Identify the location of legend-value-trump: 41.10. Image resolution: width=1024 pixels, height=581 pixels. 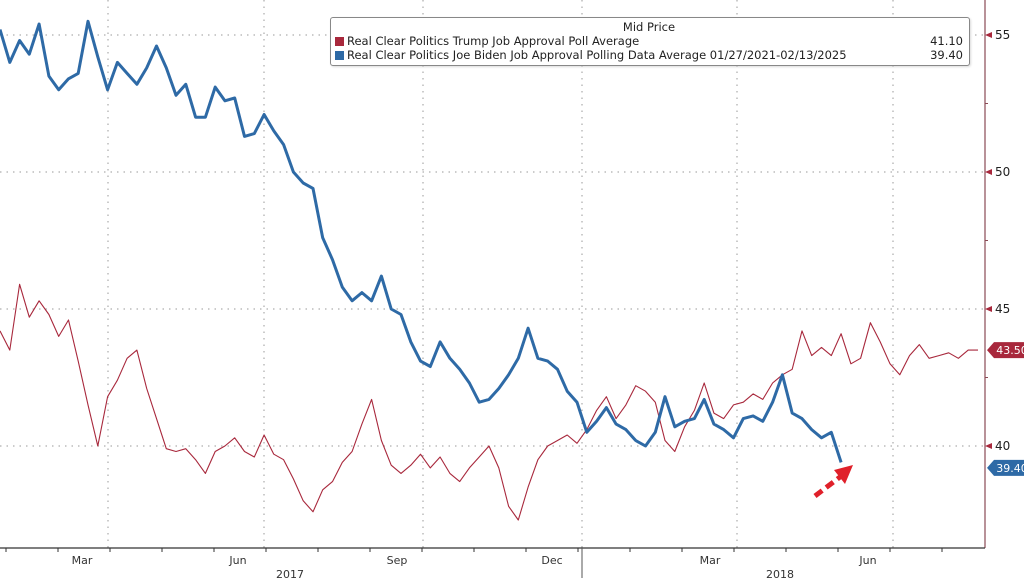
(946, 41).